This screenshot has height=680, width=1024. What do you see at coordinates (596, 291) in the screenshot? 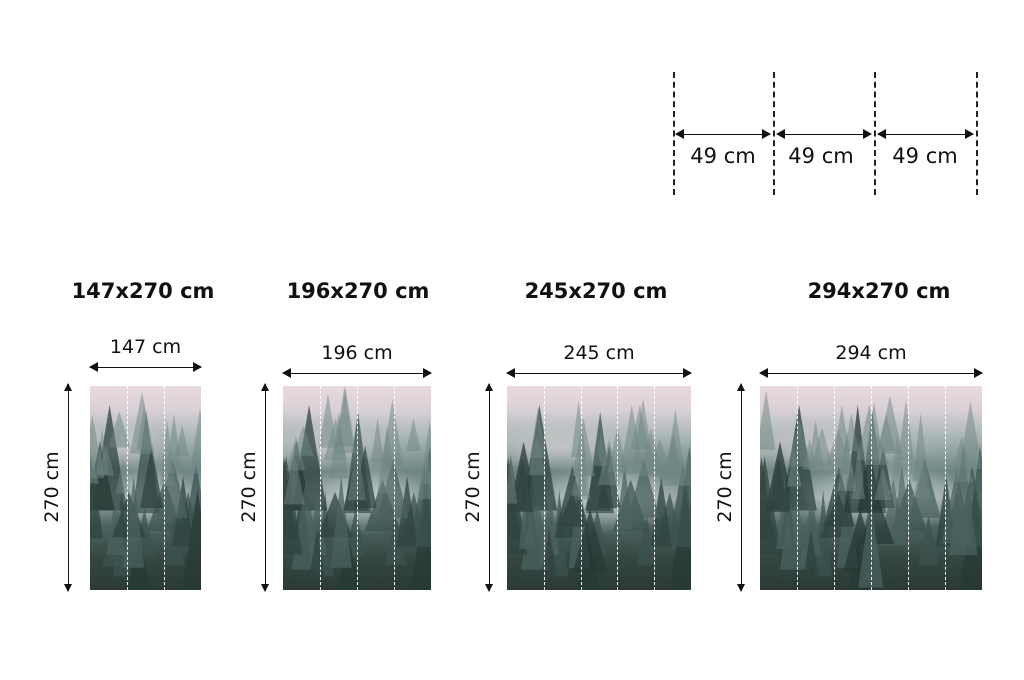
I see `variant-title: 245x270 cm` at bounding box center [596, 291].